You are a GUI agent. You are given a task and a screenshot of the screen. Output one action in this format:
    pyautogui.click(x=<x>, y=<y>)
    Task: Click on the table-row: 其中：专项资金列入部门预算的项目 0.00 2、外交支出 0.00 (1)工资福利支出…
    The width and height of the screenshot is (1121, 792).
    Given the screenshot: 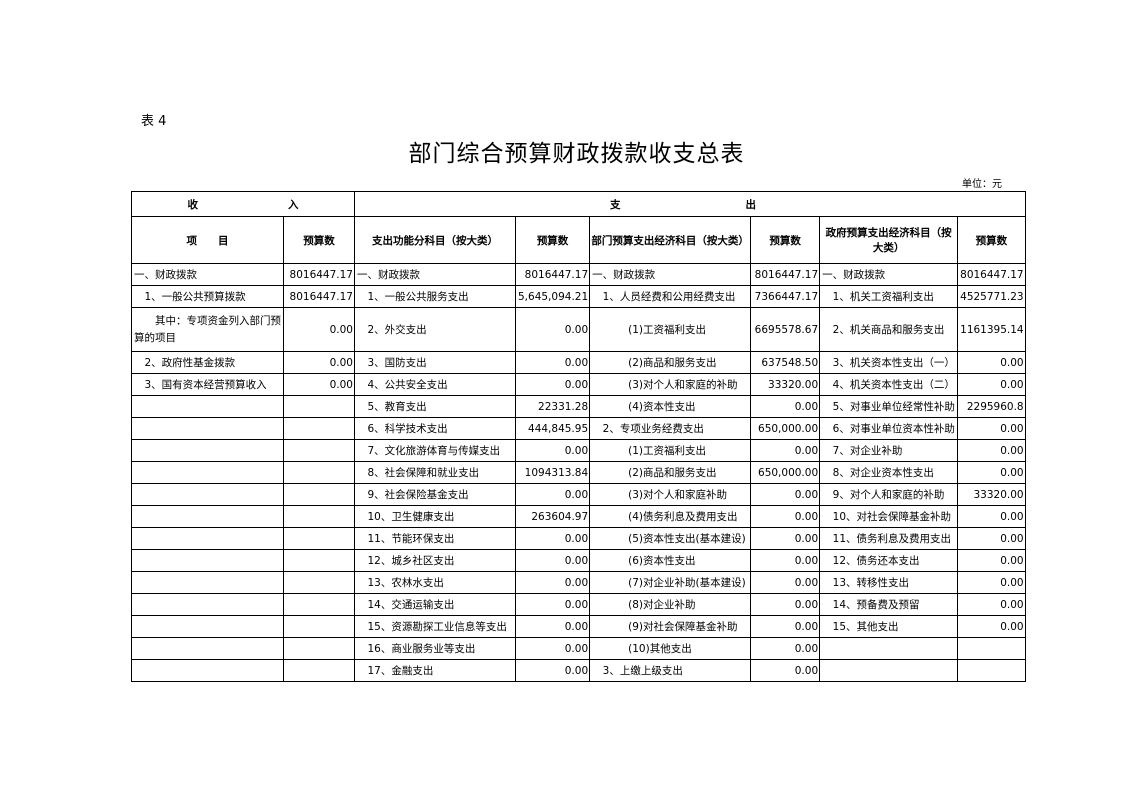 What is the action you would take?
    pyautogui.click(x=578, y=329)
    